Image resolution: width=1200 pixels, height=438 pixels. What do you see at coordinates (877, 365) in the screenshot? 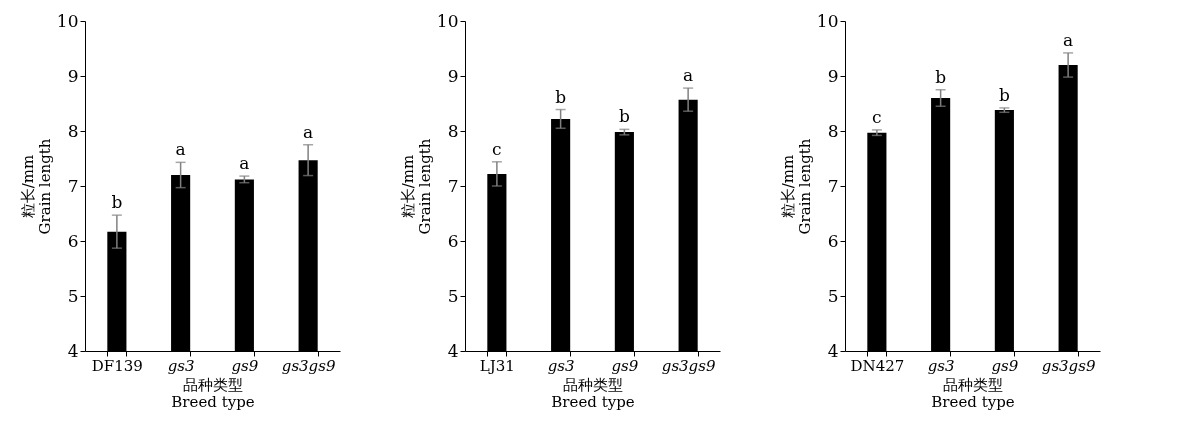
I see `x-tick-label: DN427` at bounding box center [877, 365].